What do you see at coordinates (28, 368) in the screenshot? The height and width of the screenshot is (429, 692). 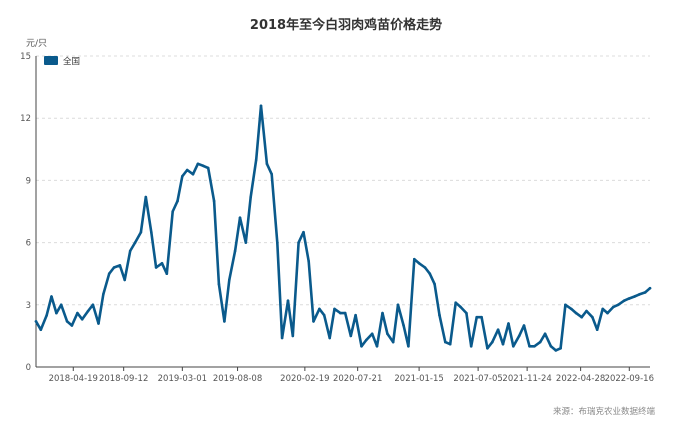 I see `y-tick-label: 0` at bounding box center [28, 368].